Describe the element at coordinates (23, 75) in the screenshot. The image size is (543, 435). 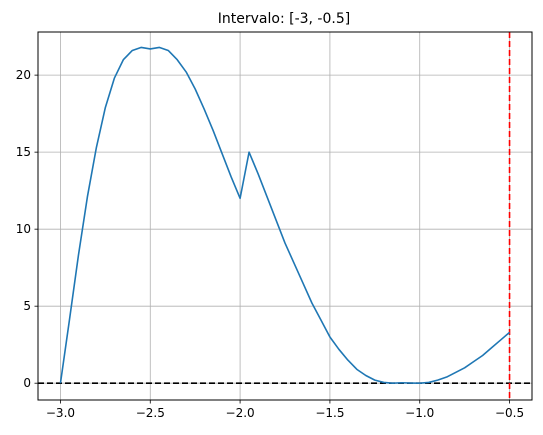
I see `y-tick-label: 20` at that location.